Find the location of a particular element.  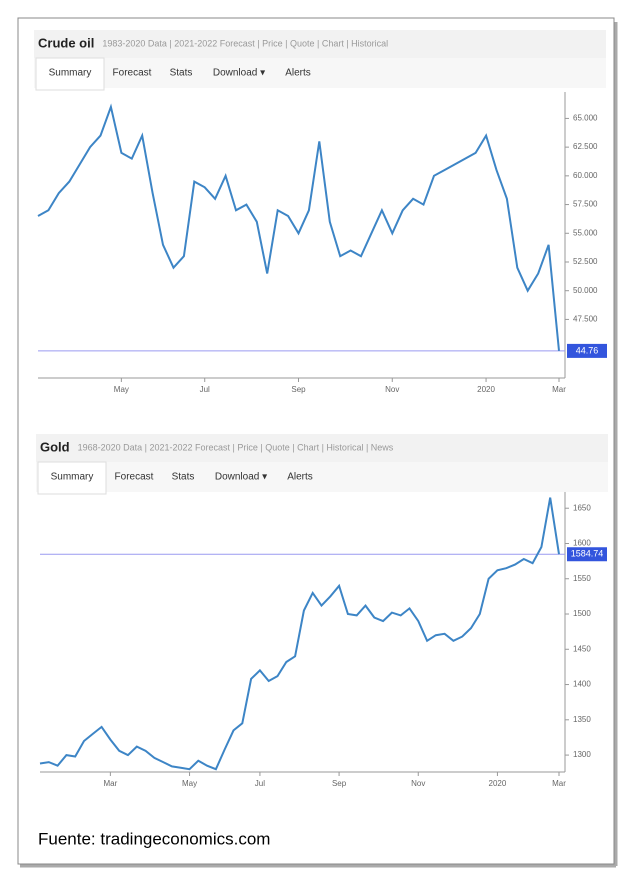

y-tick-label: 1350 is located at coordinates (582, 719).